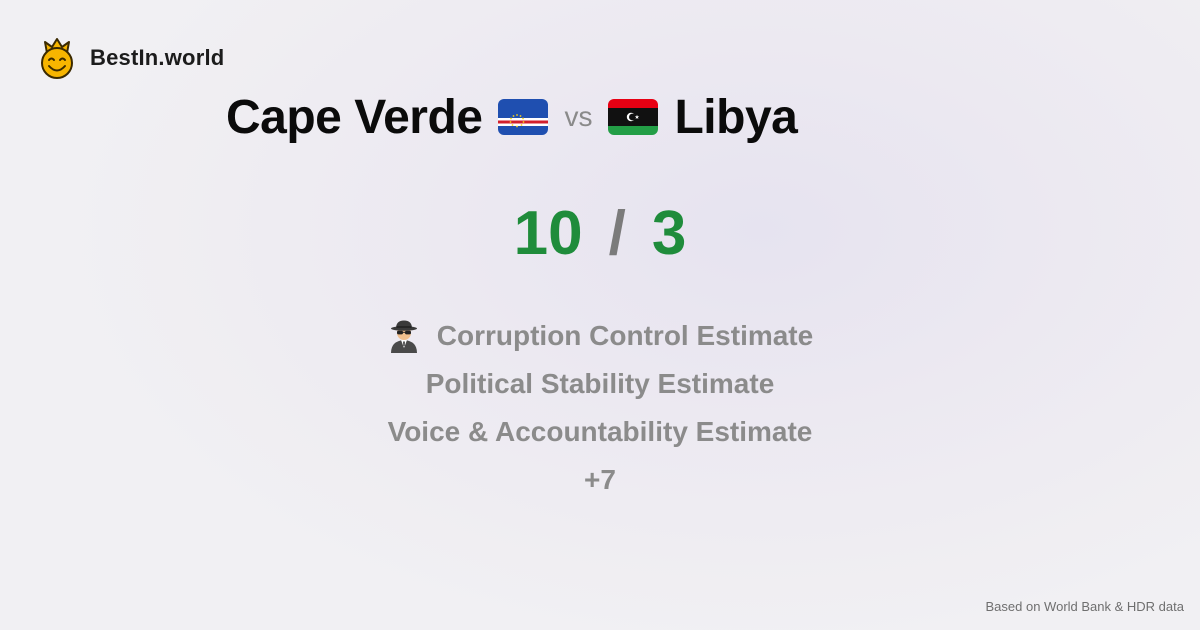  What do you see at coordinates (633, 117) in the screenshot?
I see `libya-flag-icon` at bounding box center [633, 117].